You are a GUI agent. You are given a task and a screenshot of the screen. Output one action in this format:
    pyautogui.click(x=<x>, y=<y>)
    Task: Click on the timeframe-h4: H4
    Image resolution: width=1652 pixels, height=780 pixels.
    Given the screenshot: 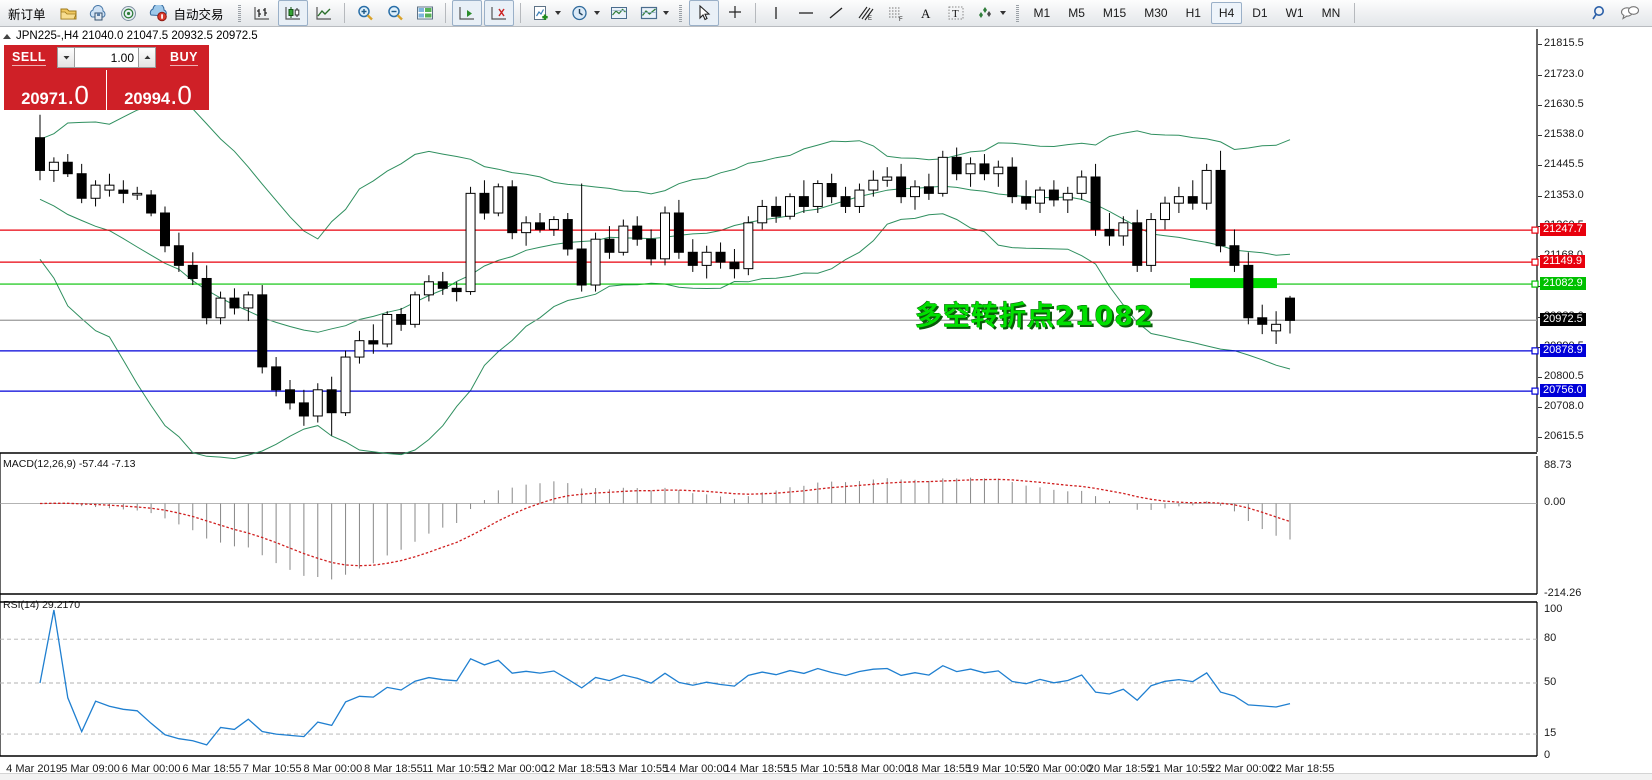 What is the action you would take?
    pyautogui.click(x=1226, y=13)
    